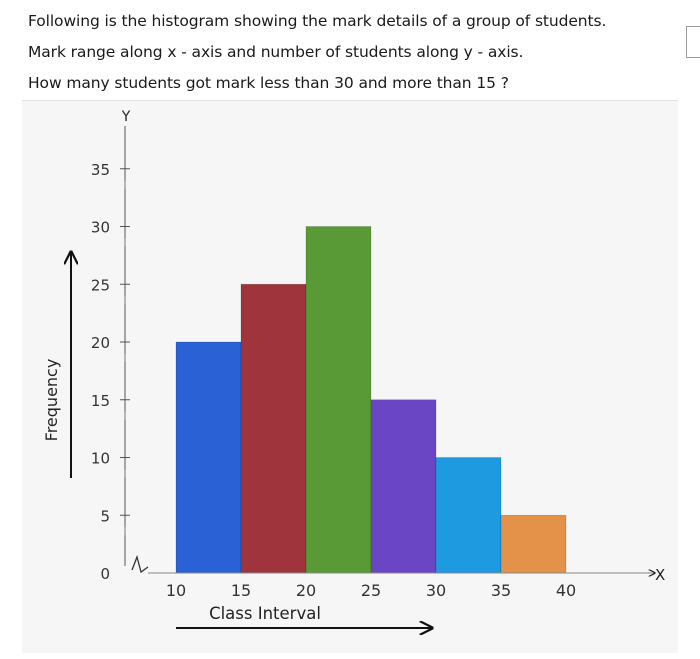 The width and height of the screenshot is (700, 659). Describe the element at coordinates (100, 170) in the screenshot. I see `y-tick-label-35: 35` at that location.